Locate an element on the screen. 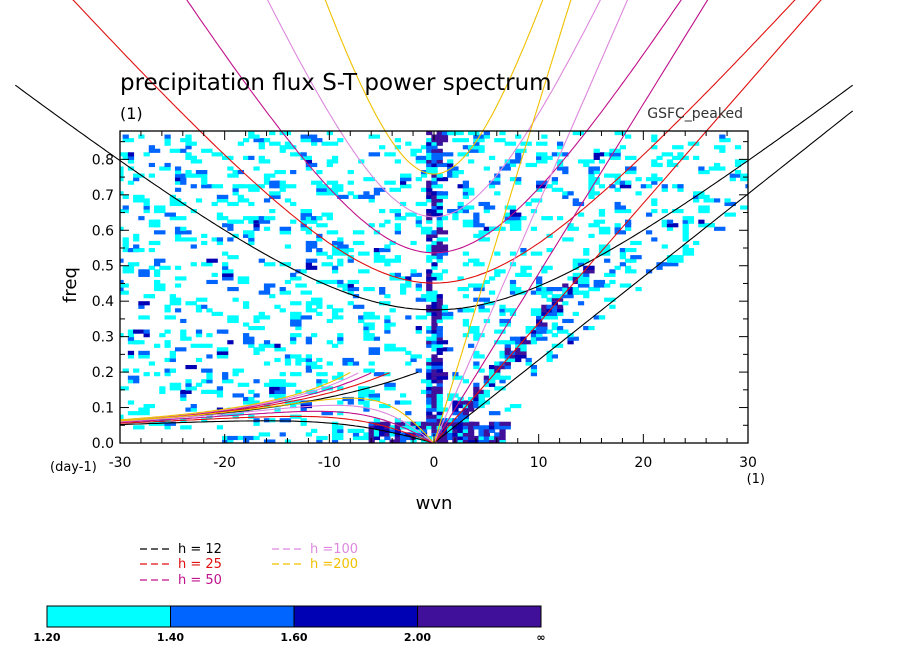  legend-label: h = 12 is located at coordinates (200, 549).